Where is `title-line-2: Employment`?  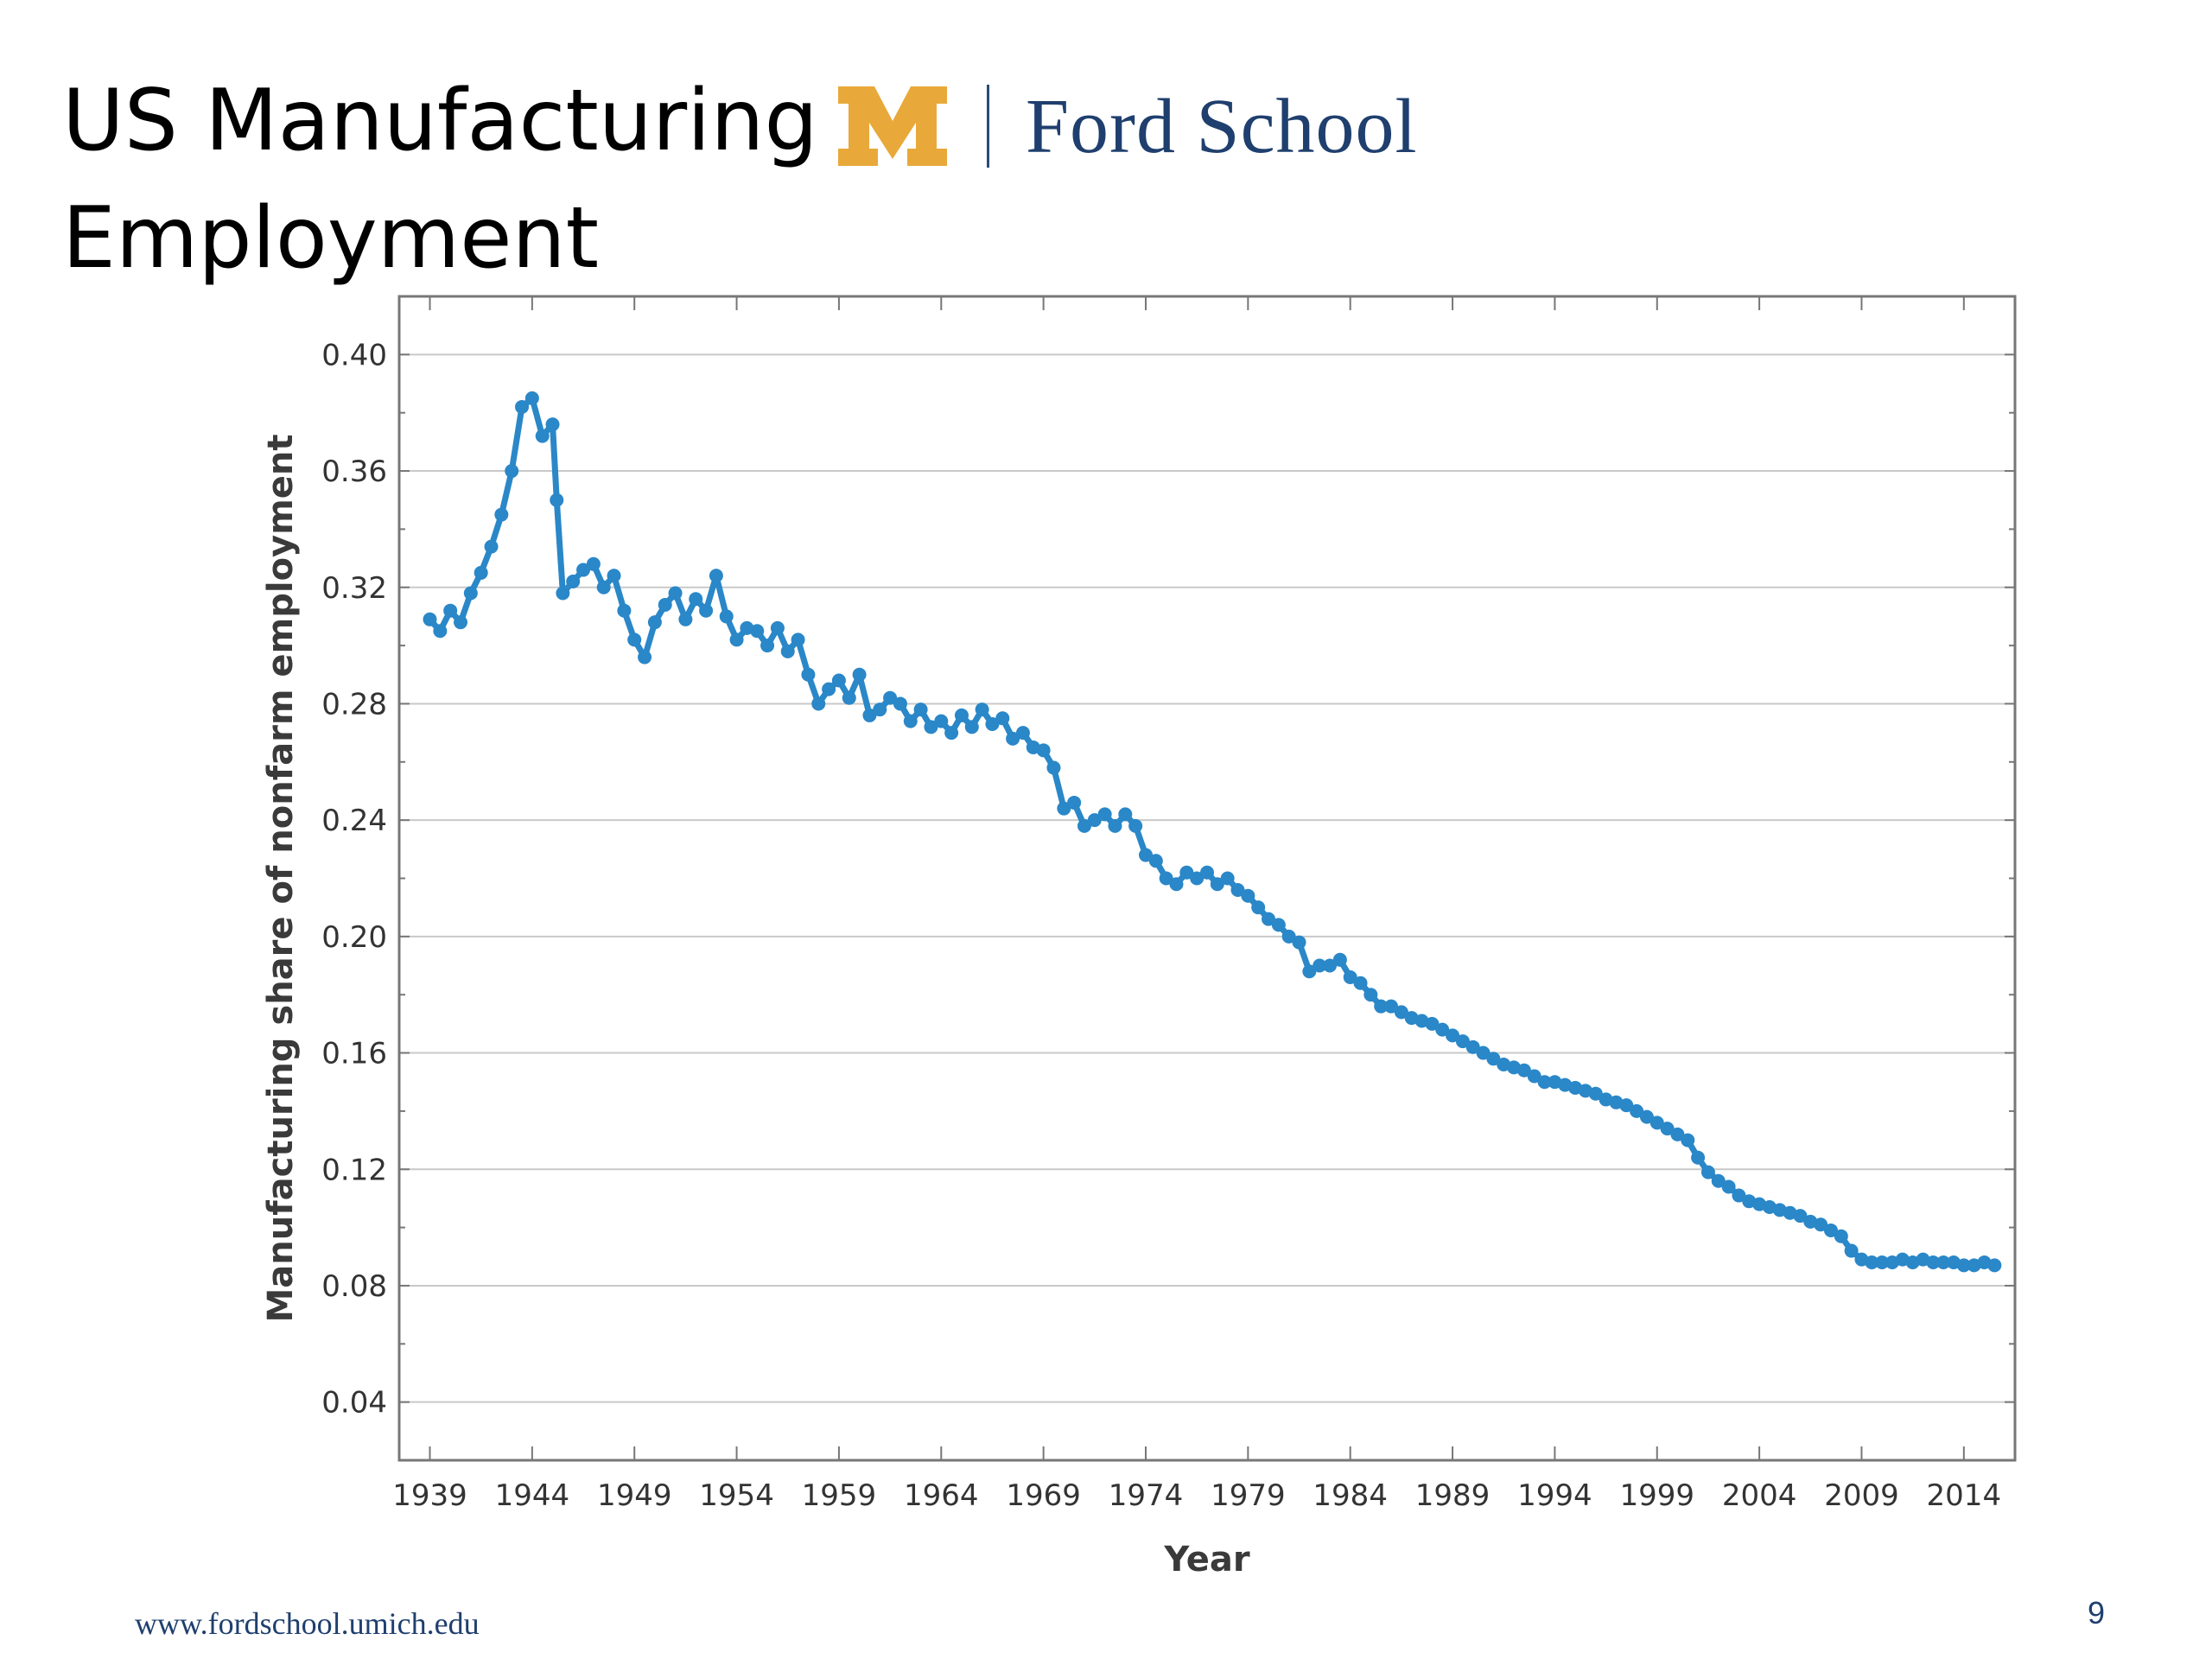
title-line-2: Employment is located at coordinates (331, 238).